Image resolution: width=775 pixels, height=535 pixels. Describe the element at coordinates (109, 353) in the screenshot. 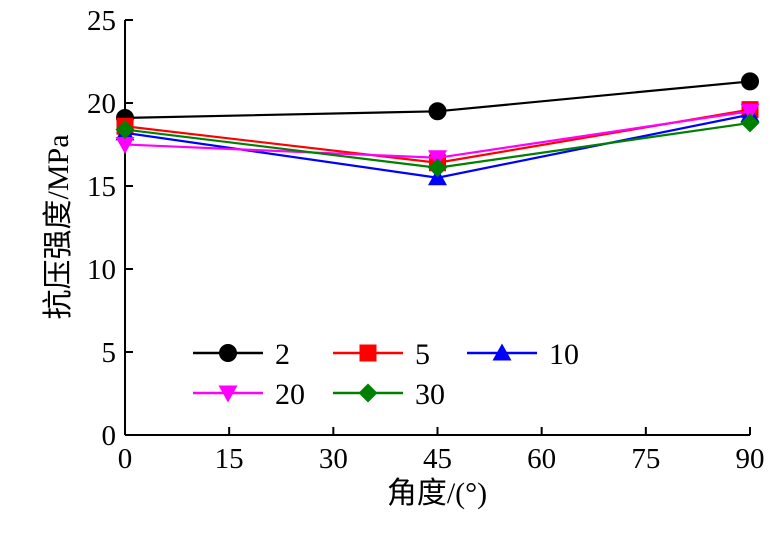

I see `y-tick-label: 5` at that location.